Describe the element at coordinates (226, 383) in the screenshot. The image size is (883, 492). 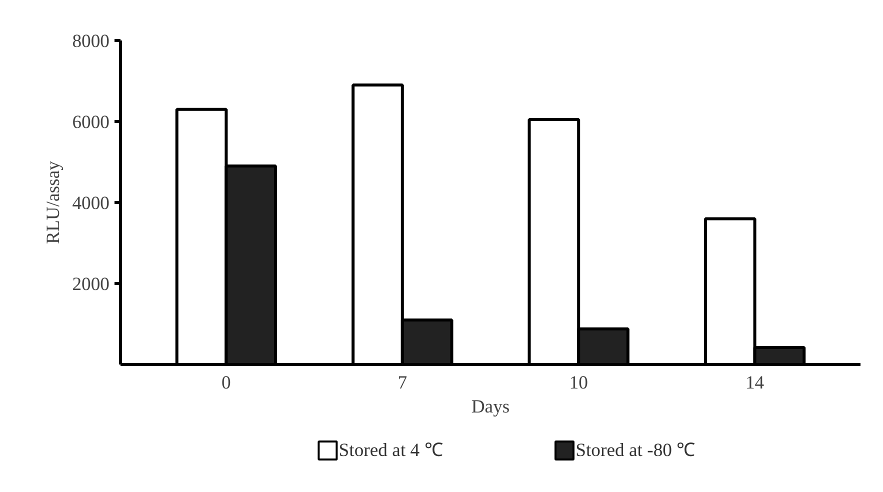
I see `x-tick-label: 0` at that location.